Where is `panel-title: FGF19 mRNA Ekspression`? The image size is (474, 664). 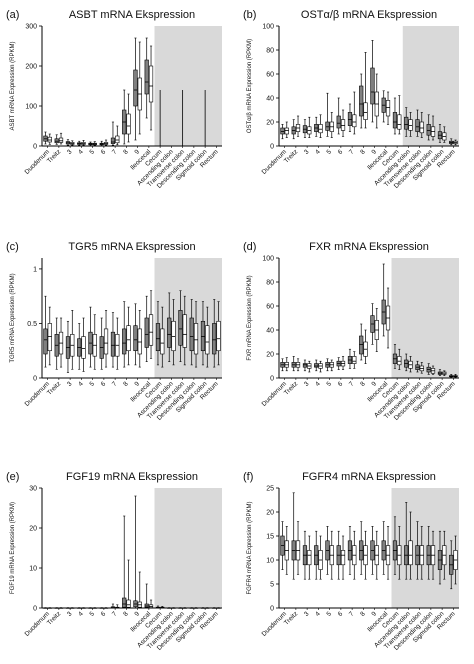
panel-title: FGF19 mRNA Ekspression is located at coordinates (132, 477).